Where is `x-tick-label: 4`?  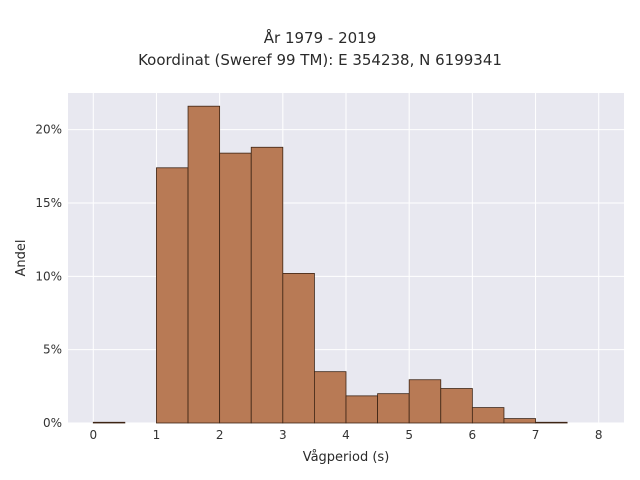 x-tick-label: 4 is located at coordinates (346, 435).